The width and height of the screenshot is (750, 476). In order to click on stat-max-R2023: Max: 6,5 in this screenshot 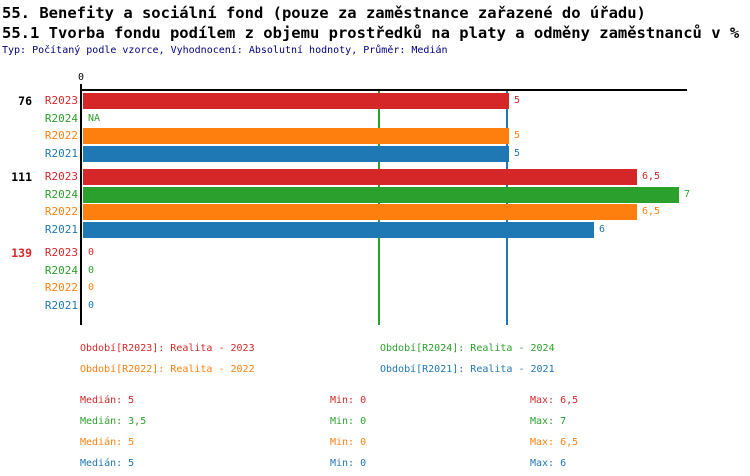, I will do `click(554, 400)`.